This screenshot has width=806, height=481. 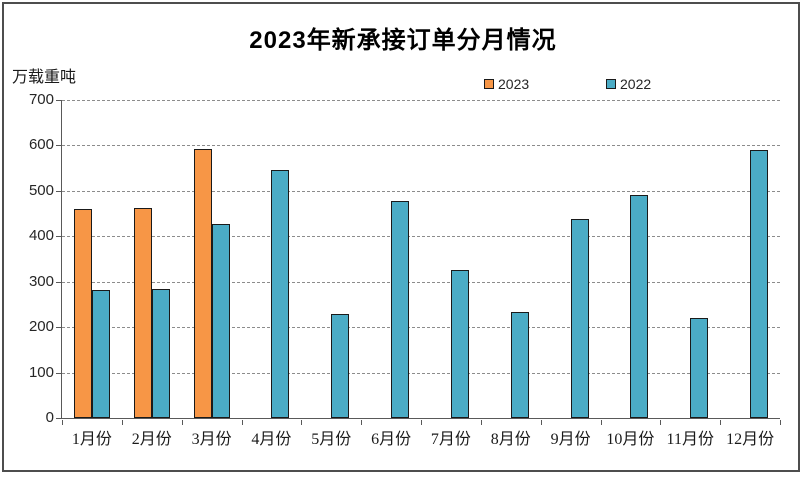 What do you see at coordinates (489, 84) in the screenshot?
I see `legend-swatch-2023-icon` at bounding box center [489, 84].